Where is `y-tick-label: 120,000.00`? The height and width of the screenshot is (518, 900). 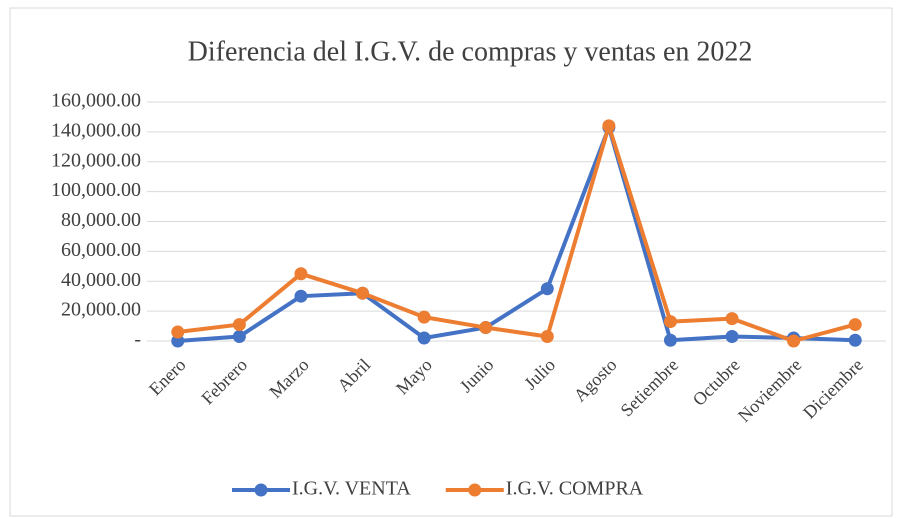 y-tick-label: 120,000.00 is located at coordinates (96, 160).